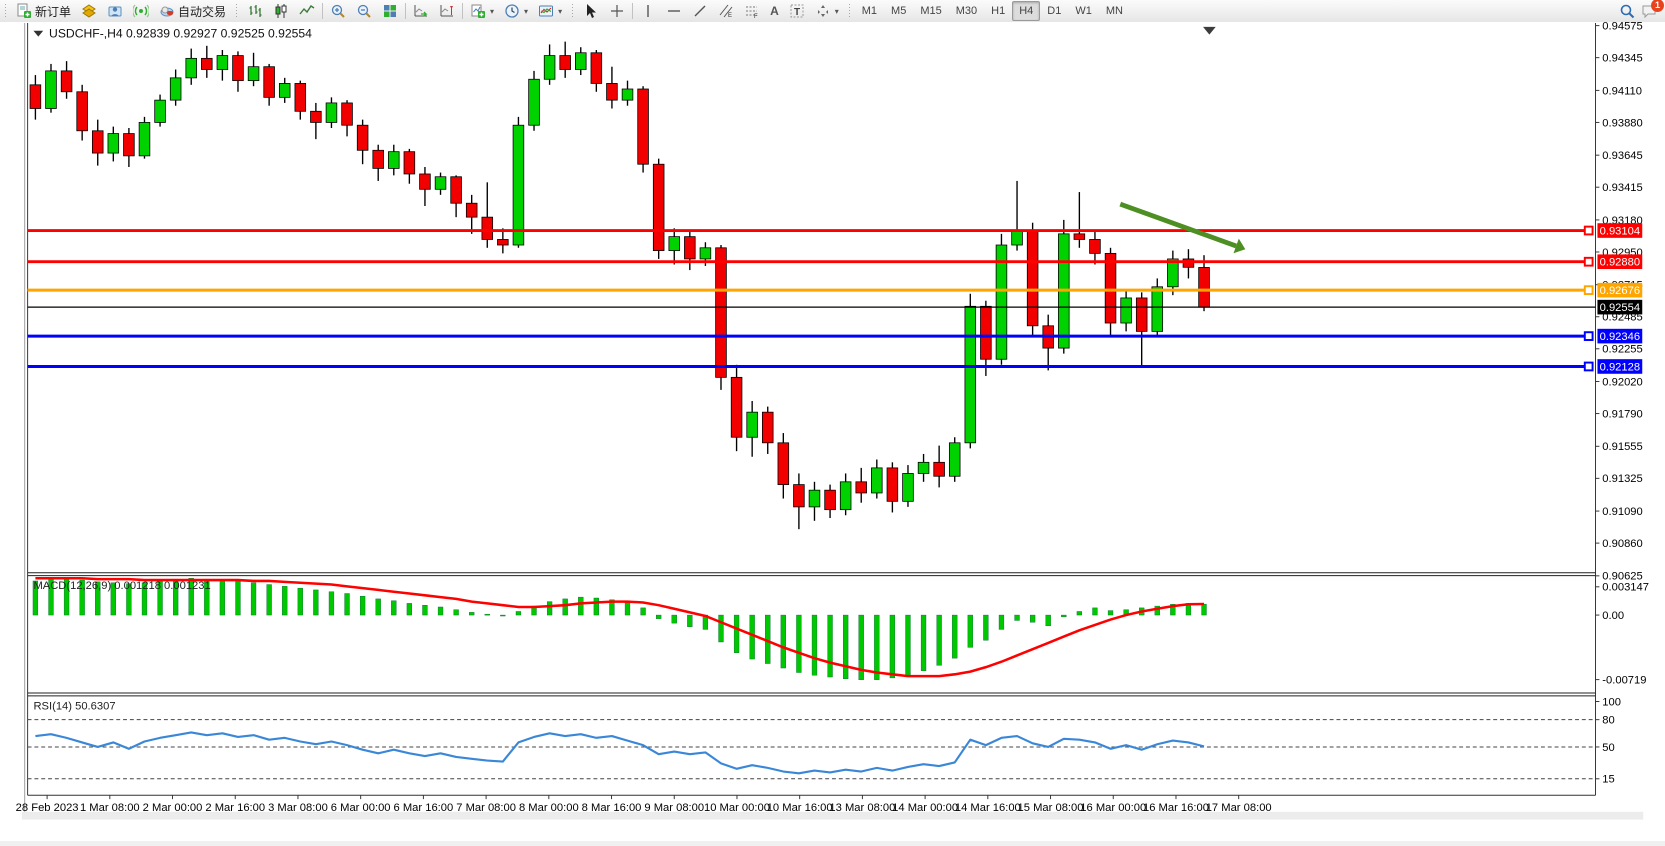 The image size is (1665, 846). I want to click on timeframe-button-w1: W1, so click(1083, 11).